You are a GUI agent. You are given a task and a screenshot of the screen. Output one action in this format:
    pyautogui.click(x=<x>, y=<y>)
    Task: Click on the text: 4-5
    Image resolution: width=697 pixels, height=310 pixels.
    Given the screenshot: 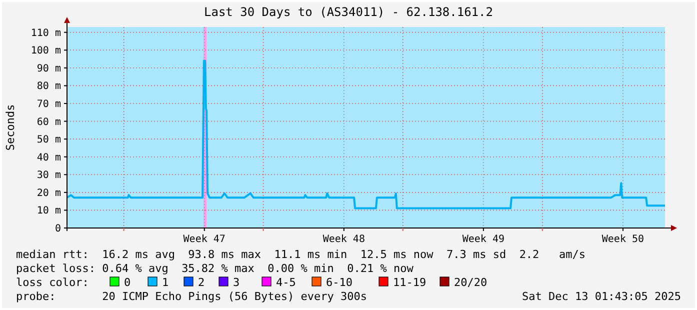 What is the action you would take?
    pyautogui.click(x=286, y=282)
    